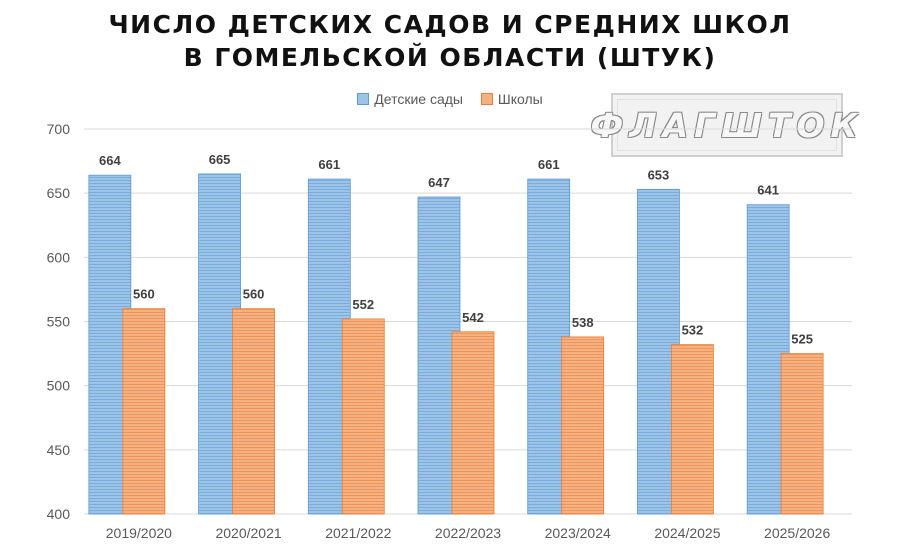  What do you see at coordinates (110, 160) in the screenshot?
I see `data-label-kindergartens: 664` at bounding box center [110, 160].